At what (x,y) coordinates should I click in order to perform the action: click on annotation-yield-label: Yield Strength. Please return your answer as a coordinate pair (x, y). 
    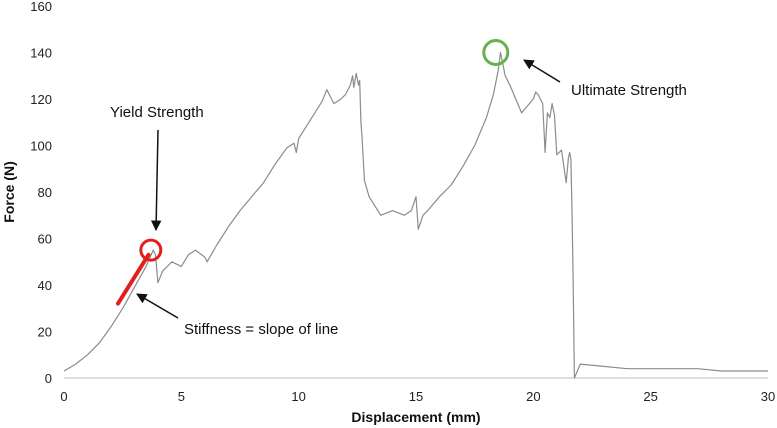
    Looking at the image, I should click on (157, 112).